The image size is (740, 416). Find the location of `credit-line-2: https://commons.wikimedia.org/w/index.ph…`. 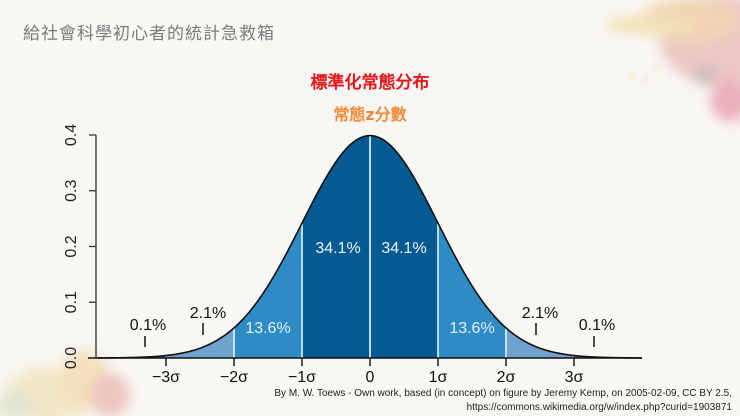

credit-line-2: https://commons.wikimedia.org/w/index.ph… is located at coordinates (599, 407).